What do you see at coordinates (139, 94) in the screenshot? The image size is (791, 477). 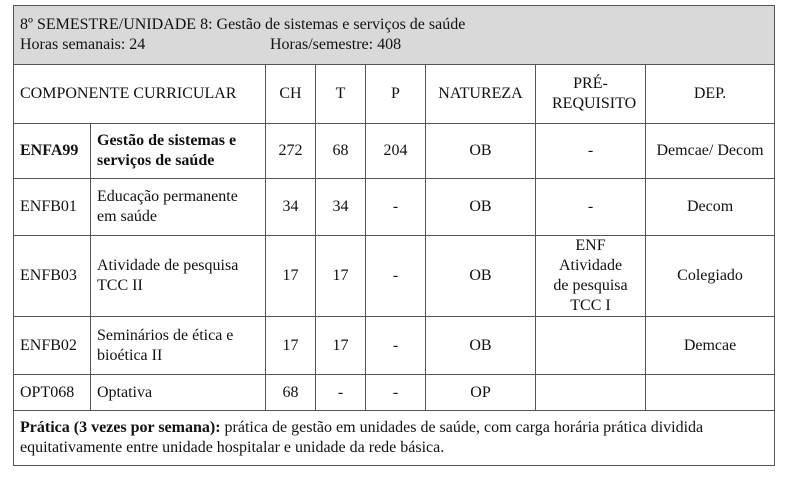 I see `header-component: COMPONENTE CURRICULAR` at bounding box center [139, 94].